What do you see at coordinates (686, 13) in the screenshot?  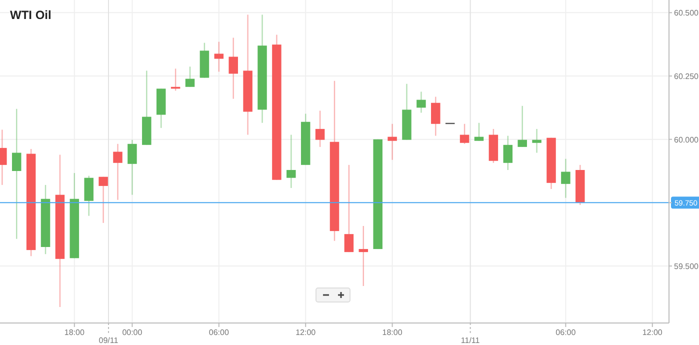 I see `y-tick-label: 60.500` at bounding box center [686, 13].